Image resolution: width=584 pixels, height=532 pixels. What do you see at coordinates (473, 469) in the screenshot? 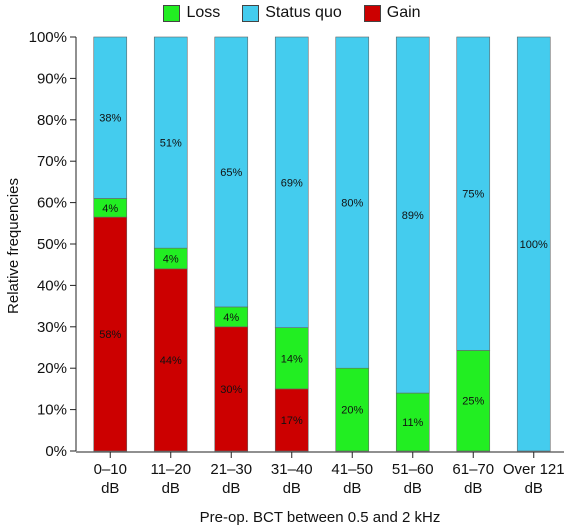
I see `x-tick-label: 61–70` at bounding box center [473, 469].